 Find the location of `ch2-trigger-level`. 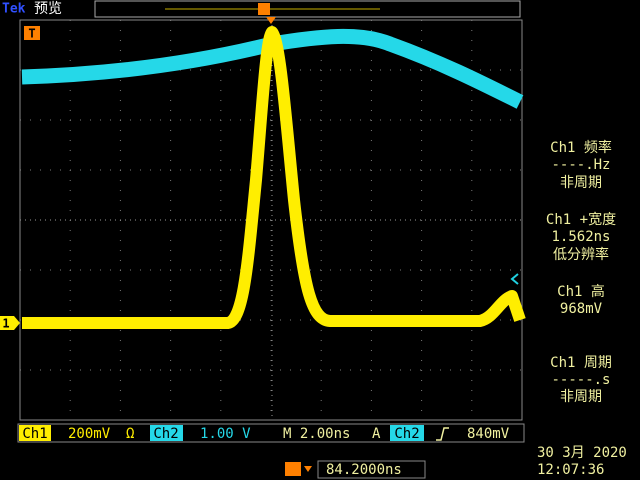

ch2-trigger-level is located at coordinates (514, 279).